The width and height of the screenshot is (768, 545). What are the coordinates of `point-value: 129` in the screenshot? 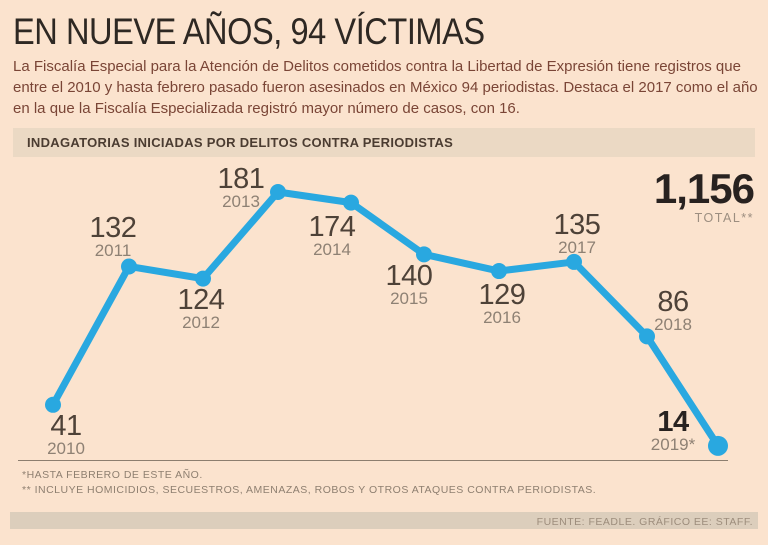 It's located at (502, 295).